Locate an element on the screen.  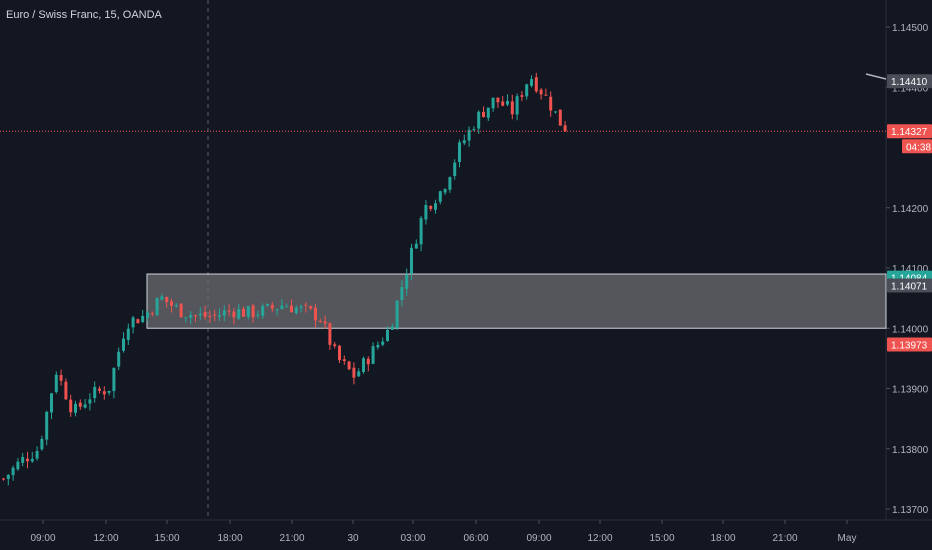
price-label-text: 04:38 is located at coordinates (918, 147).